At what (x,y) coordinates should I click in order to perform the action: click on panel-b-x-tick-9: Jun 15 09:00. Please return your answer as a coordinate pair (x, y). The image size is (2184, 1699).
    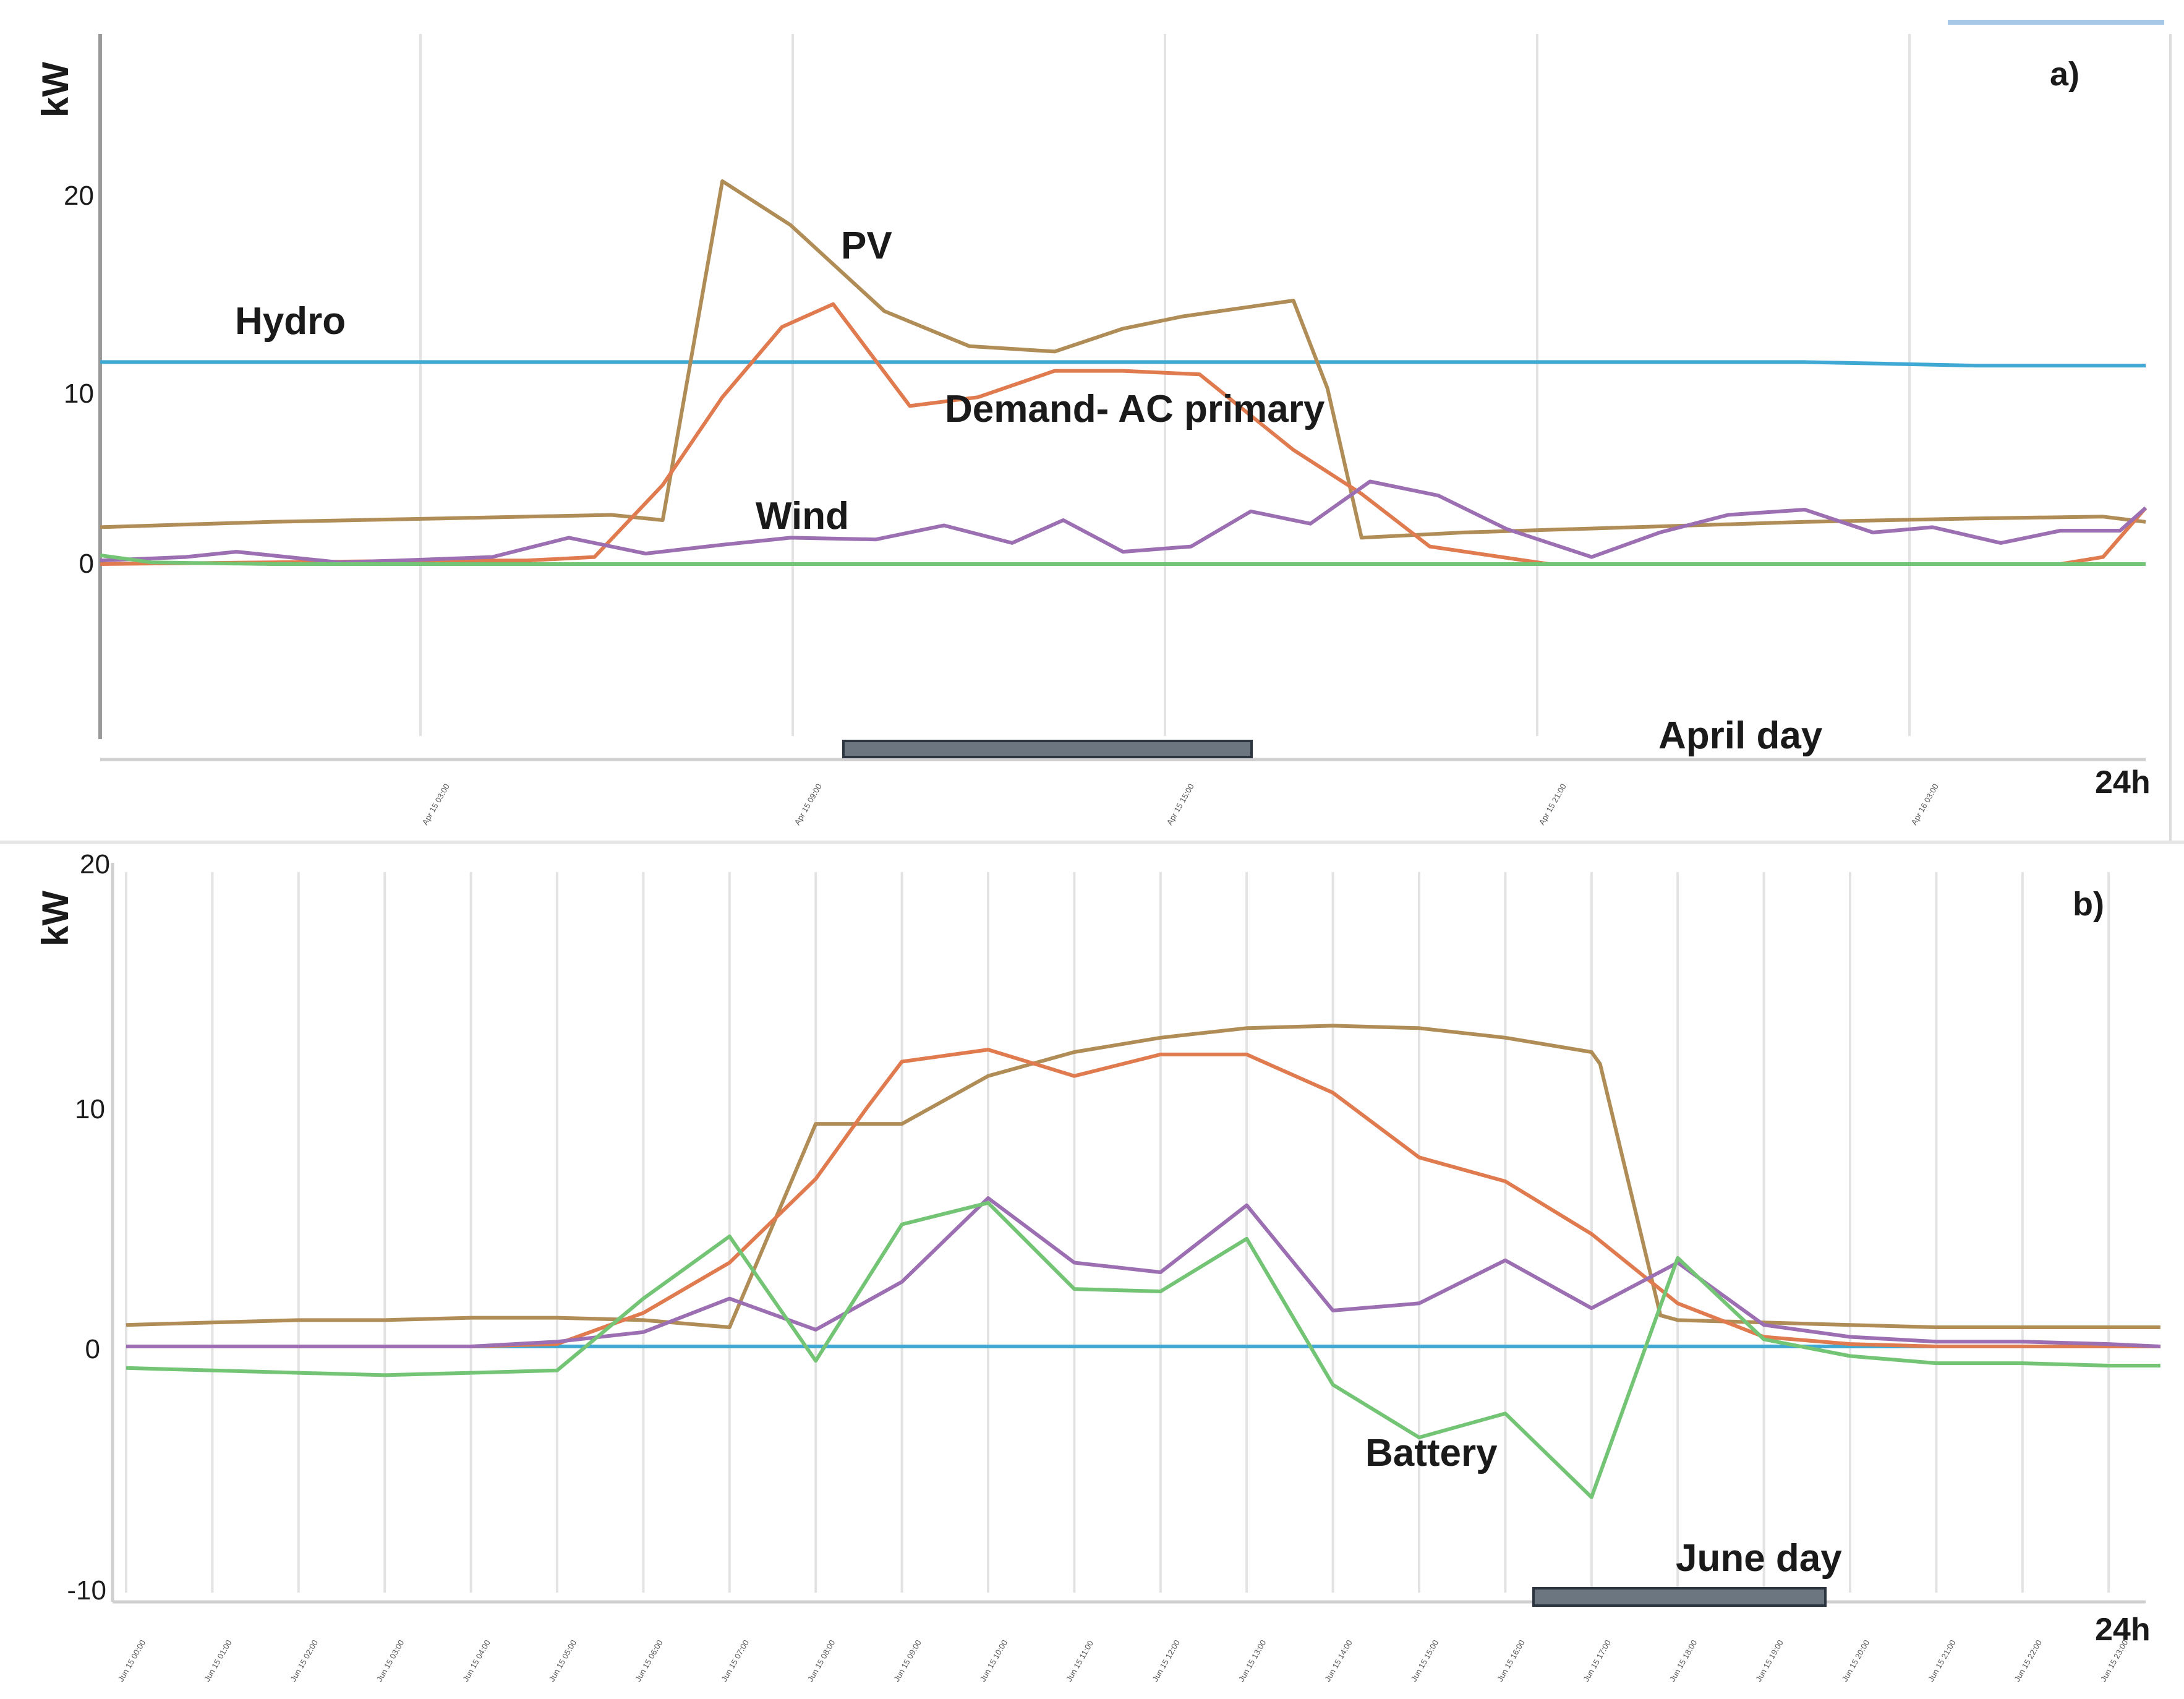
    Looking at the image, I should click on (907, 1661).